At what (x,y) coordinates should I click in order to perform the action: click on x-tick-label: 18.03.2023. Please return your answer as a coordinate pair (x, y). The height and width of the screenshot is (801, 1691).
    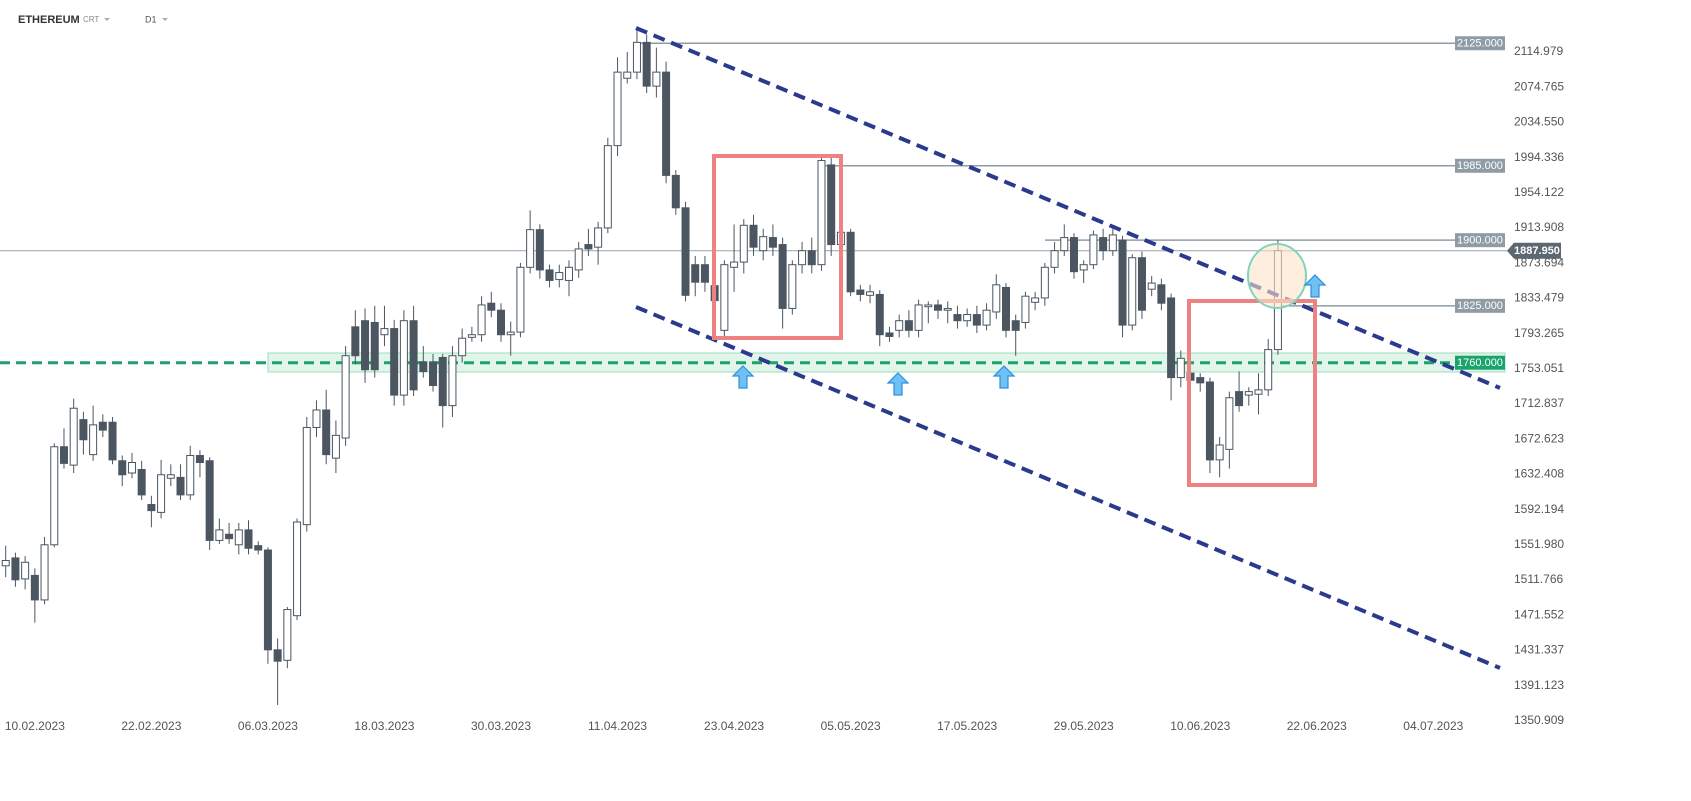
    Looking at the image, I should click on (384, 726).